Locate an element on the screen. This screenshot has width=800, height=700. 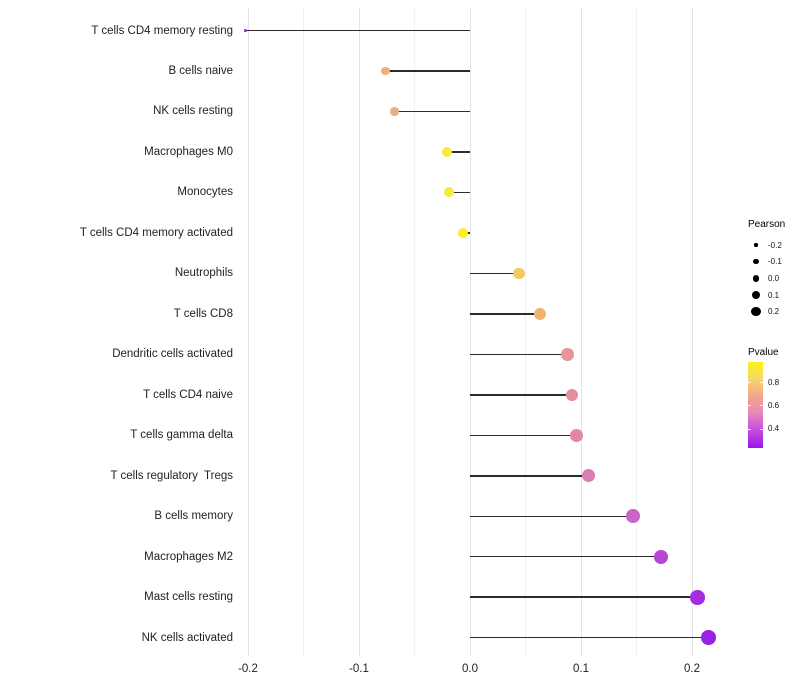
x-axis-tick-label: -0.1 is located at coordinates (359, 669).